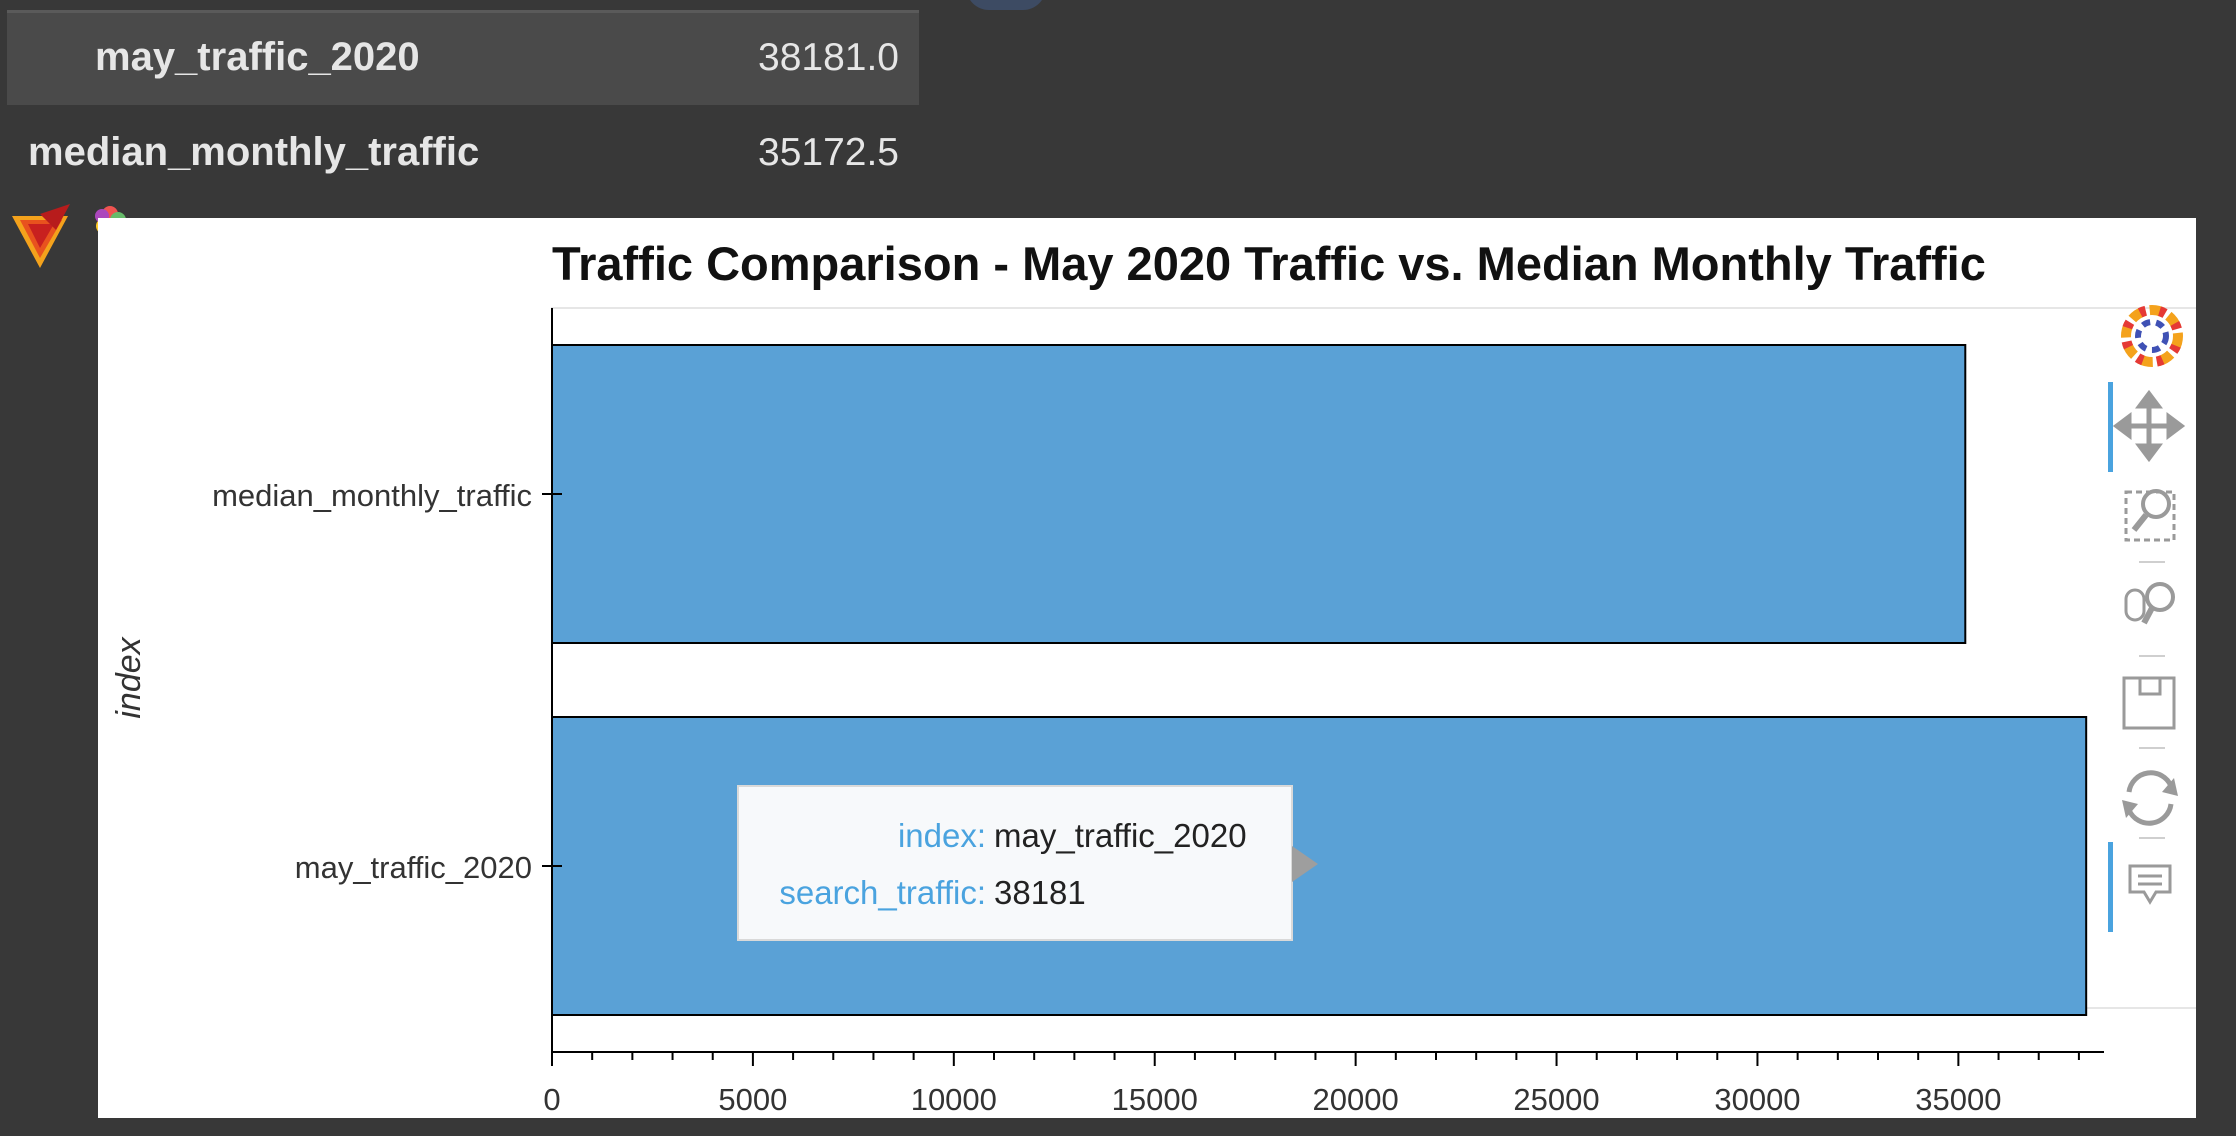 The image size is (2236, 1136). I want to click on hover-active-indicator, so click(2110, 887).